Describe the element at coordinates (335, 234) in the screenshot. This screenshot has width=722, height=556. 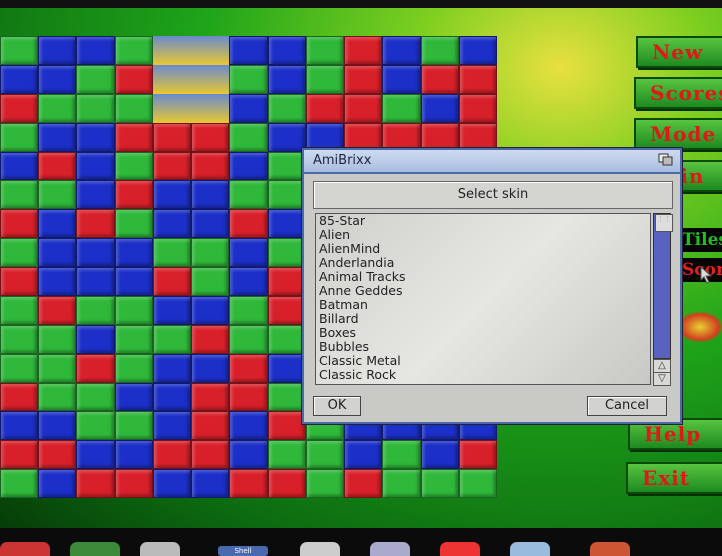
I see `skin-list-item: Alien` at that location.